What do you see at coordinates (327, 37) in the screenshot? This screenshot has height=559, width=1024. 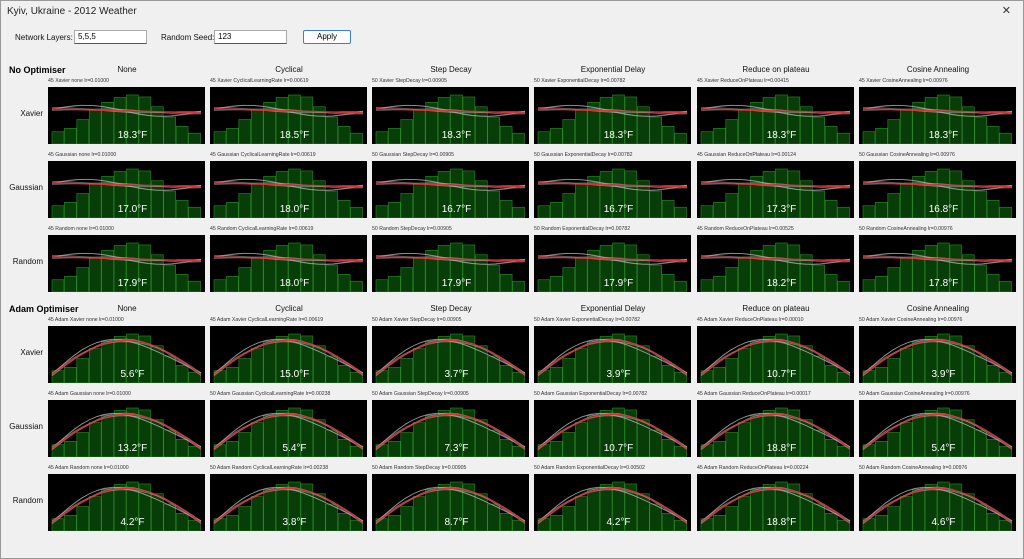 I see `apply-button: Apply` at bounding box center [327, 37].